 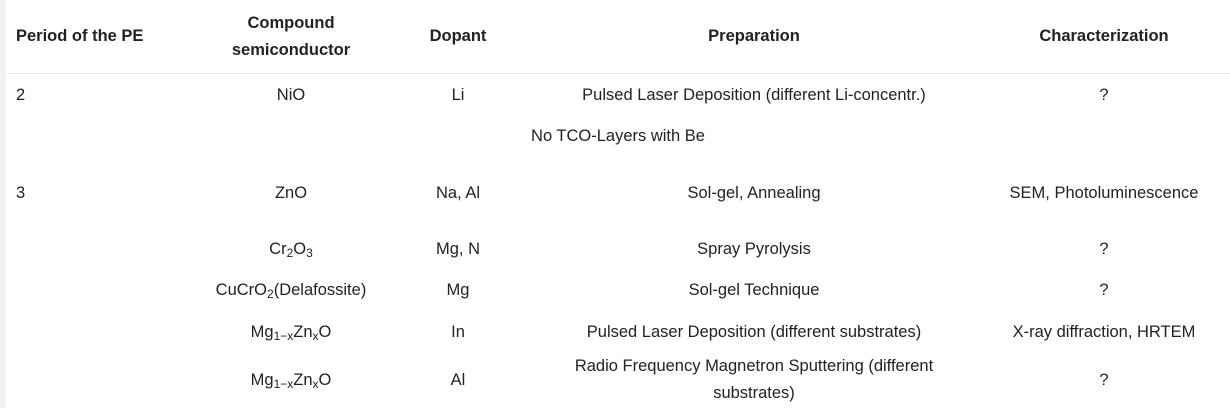 I want to click on cell-dopant: Li, so click(x=458, y=95).